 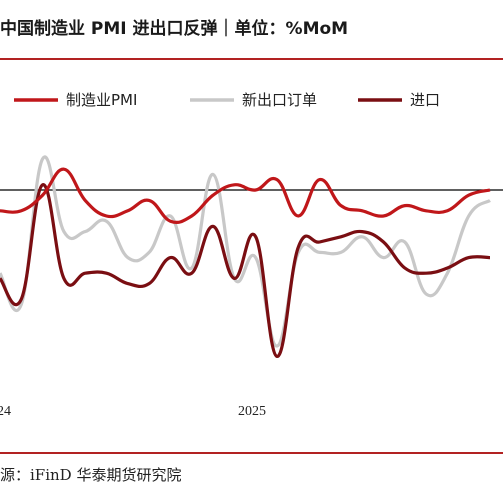 I want to click on x-tick-label-1: 2025, so click(x=252, y=411).